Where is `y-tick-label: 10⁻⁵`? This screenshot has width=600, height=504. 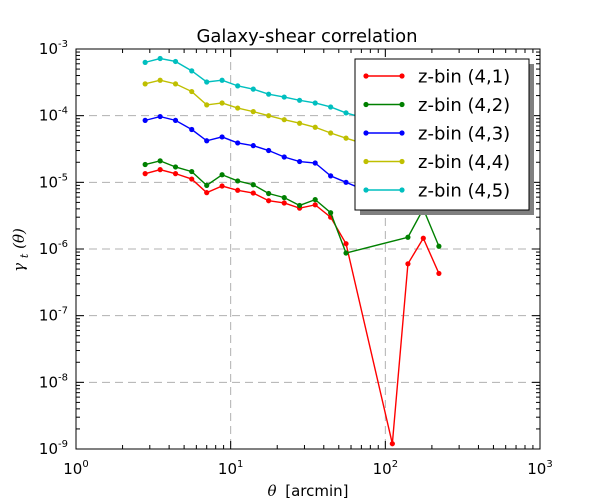
y-tick-label: 10⁻⁵ is located at coordinates (53, 181).